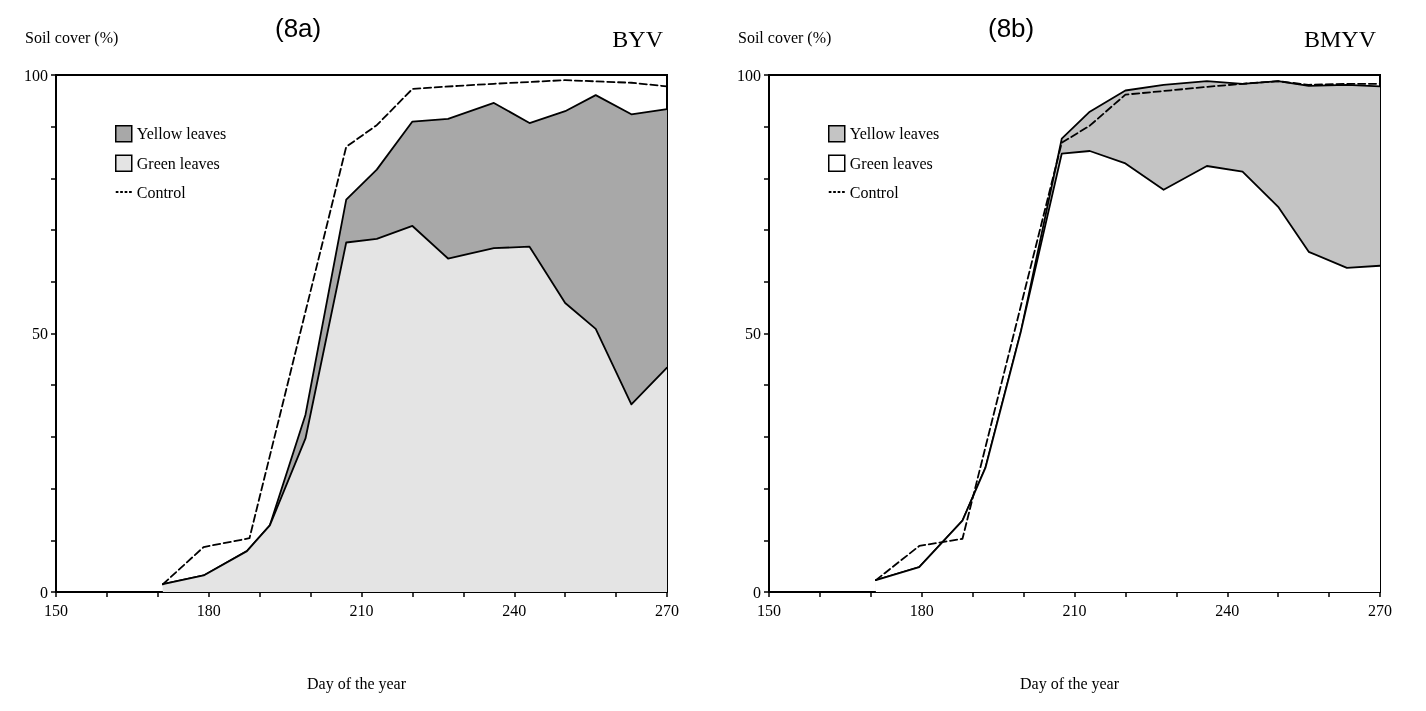 The image size is (1426, 711). Describe the element at coordinates (298, 28) in the screenshot. I see `chart-title: (8a)` at that location.